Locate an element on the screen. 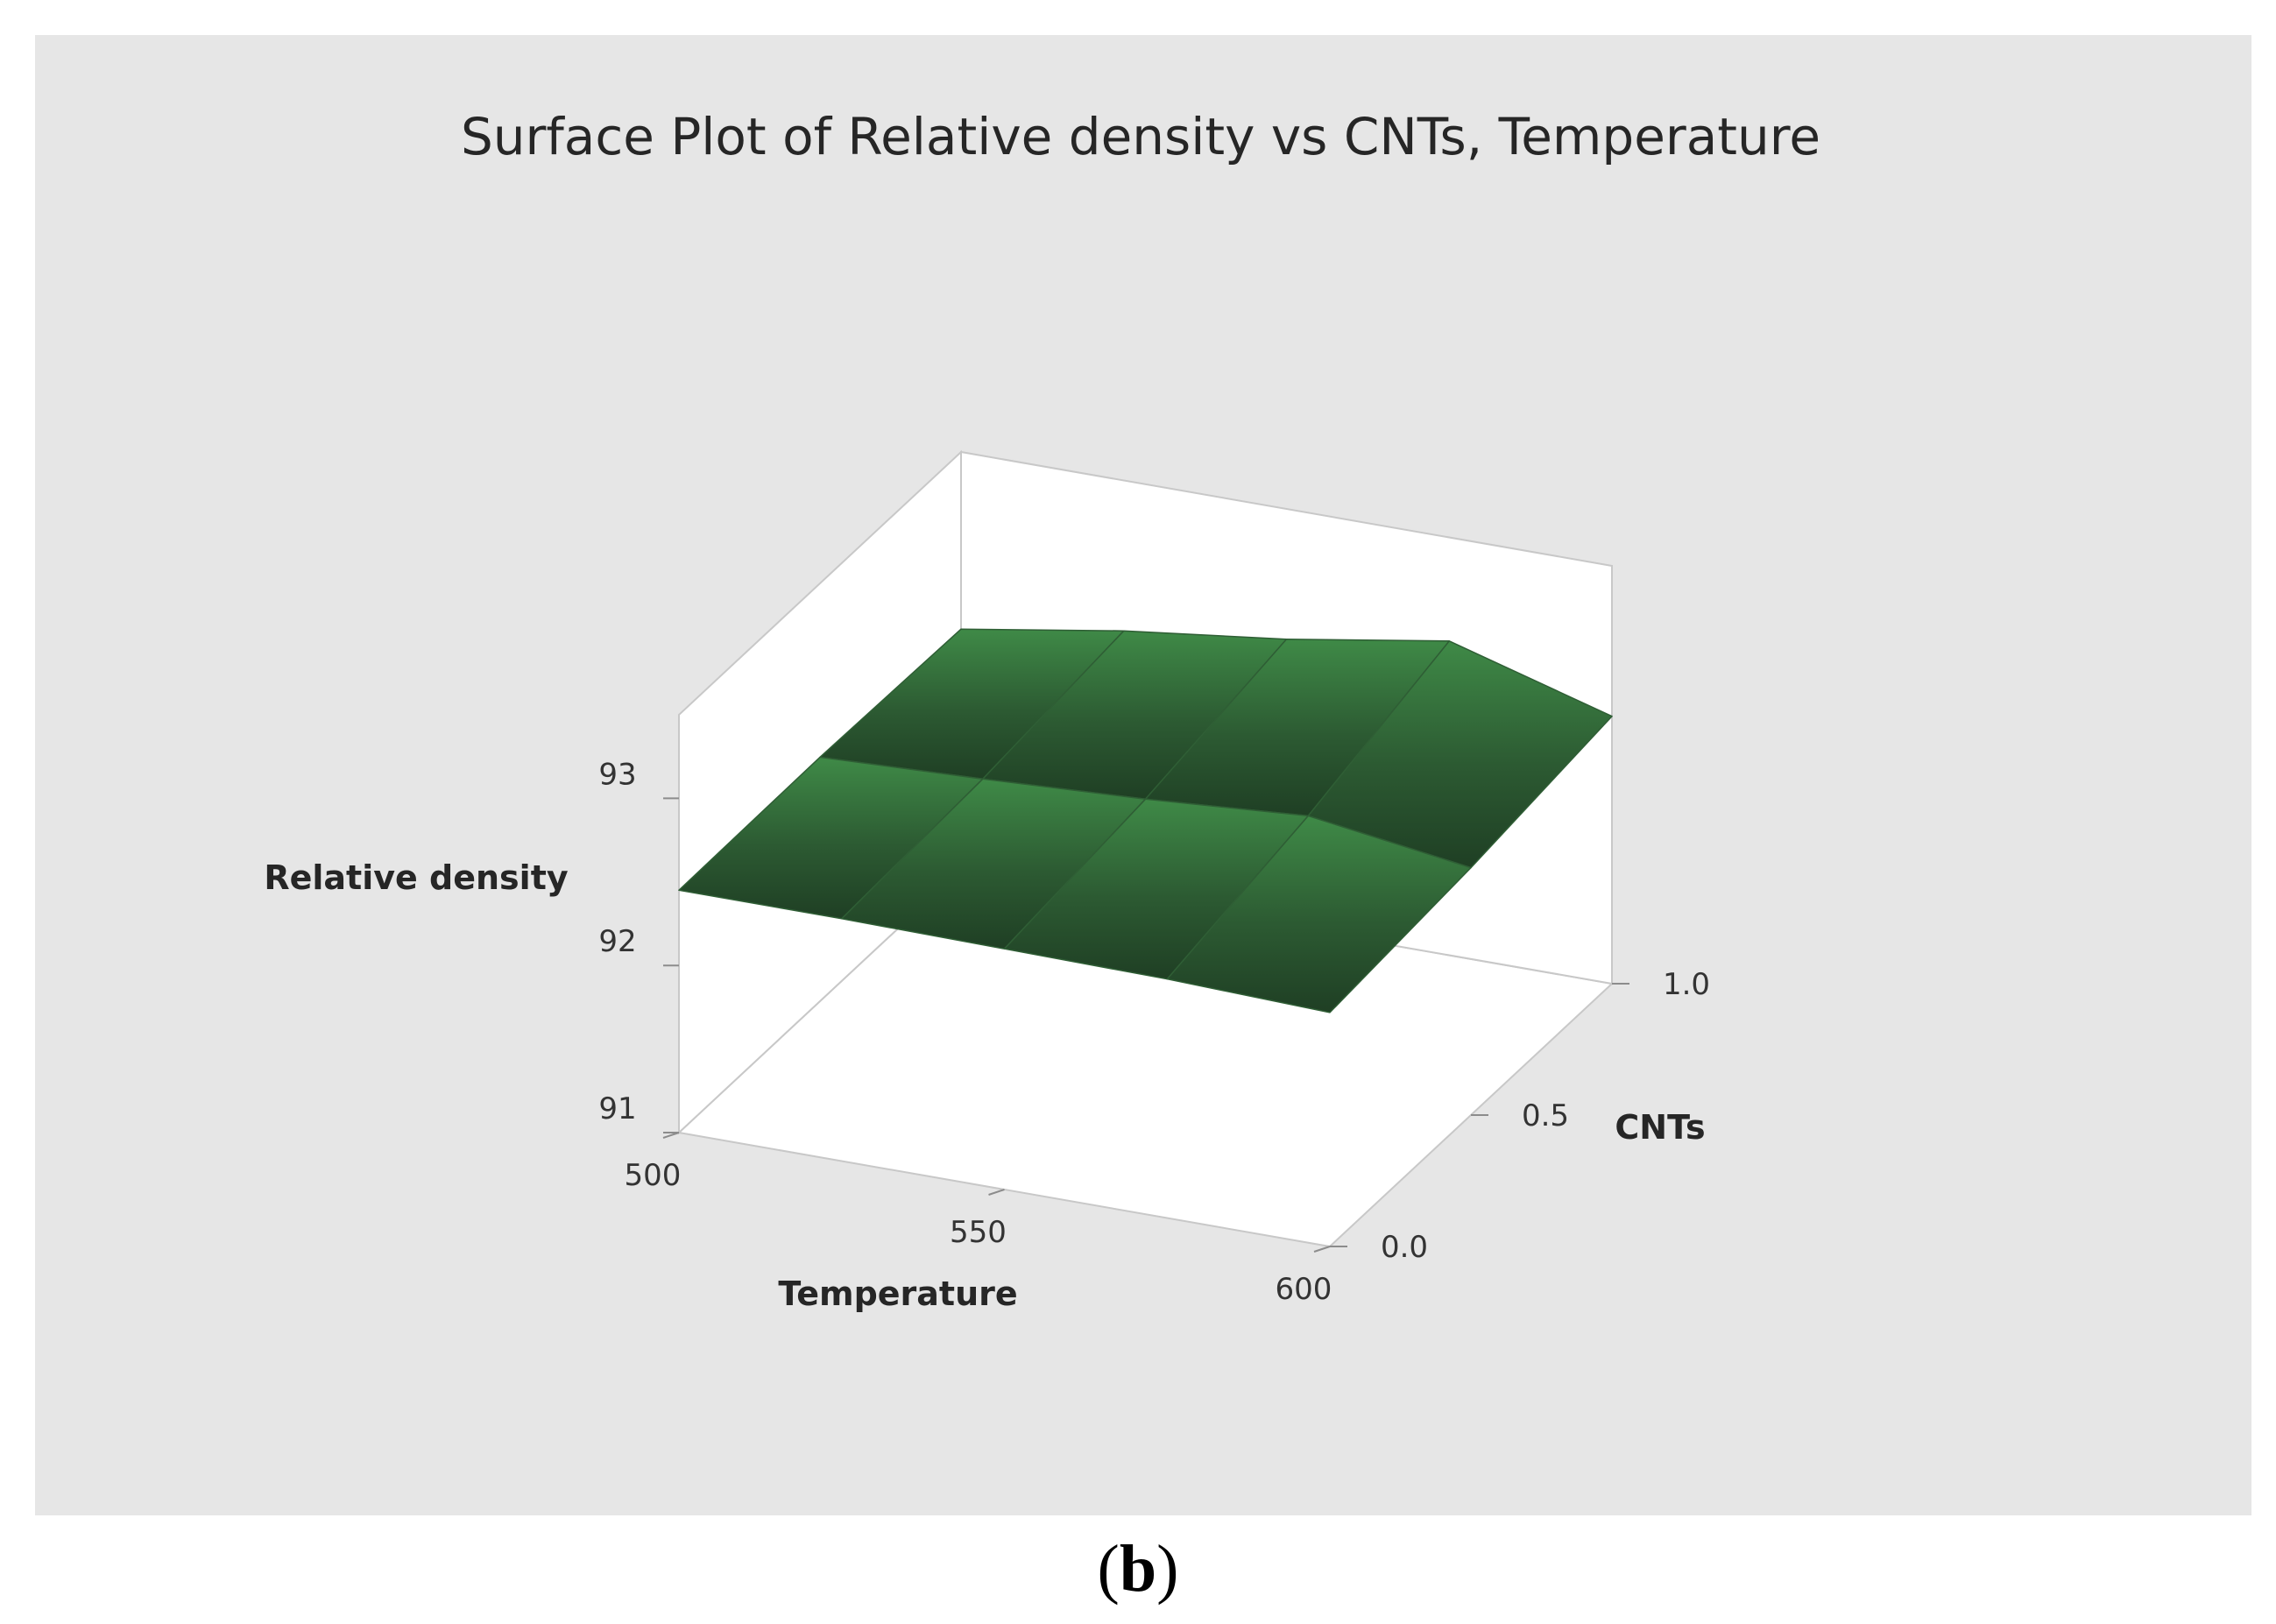 The width and height of the screenshot is (2276, 1624). surface-mesh is located at coordinates (1145, 820).